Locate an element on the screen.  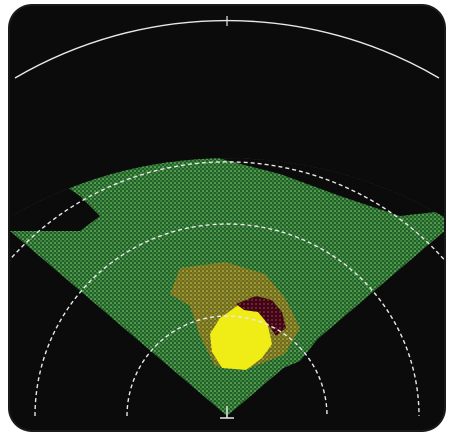
heavy-core is located at coordinates (241, 337).